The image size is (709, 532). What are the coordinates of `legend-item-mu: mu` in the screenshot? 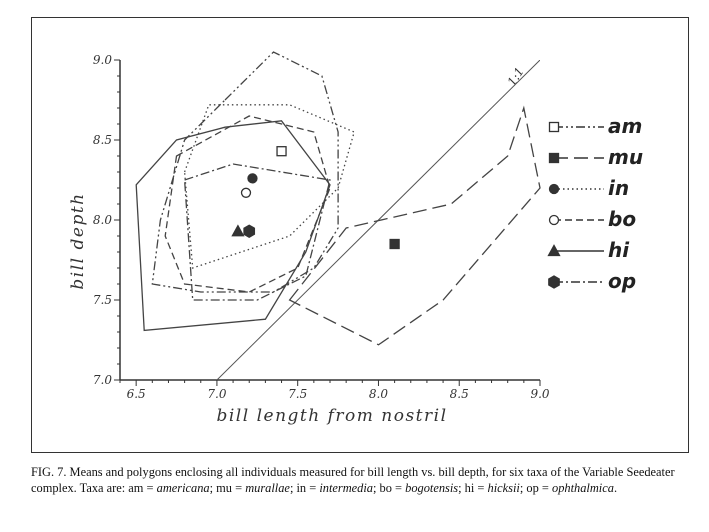 It's located at (595, 157).